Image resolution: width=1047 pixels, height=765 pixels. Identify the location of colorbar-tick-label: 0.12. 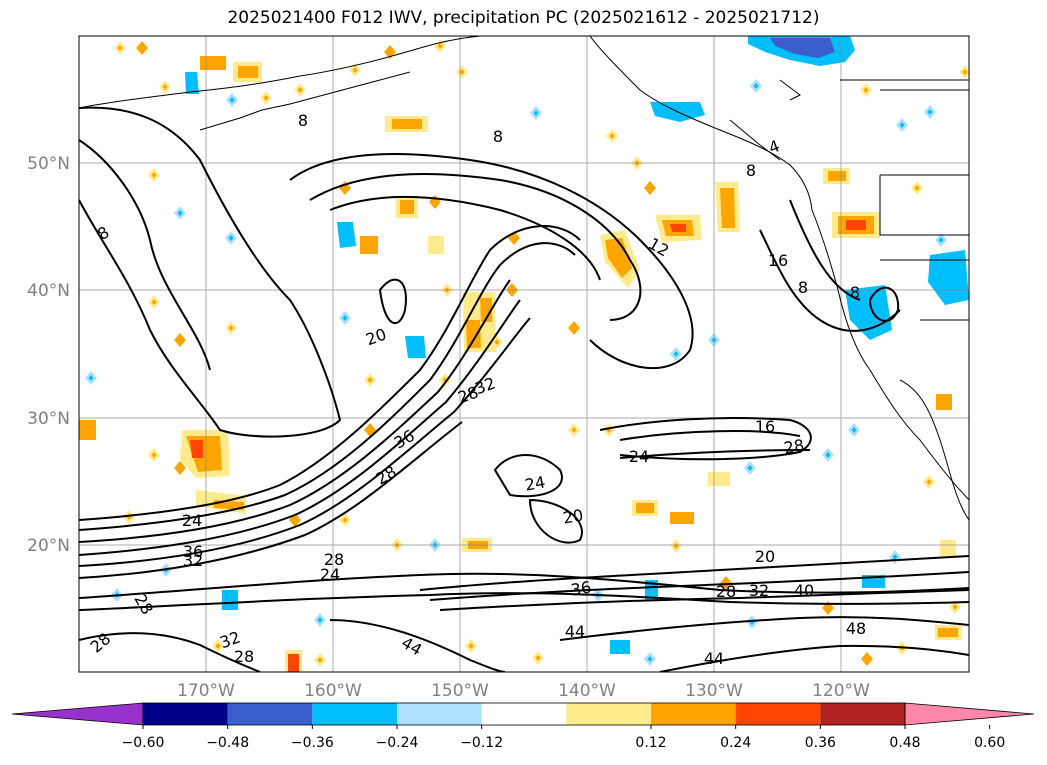
(650, 743).